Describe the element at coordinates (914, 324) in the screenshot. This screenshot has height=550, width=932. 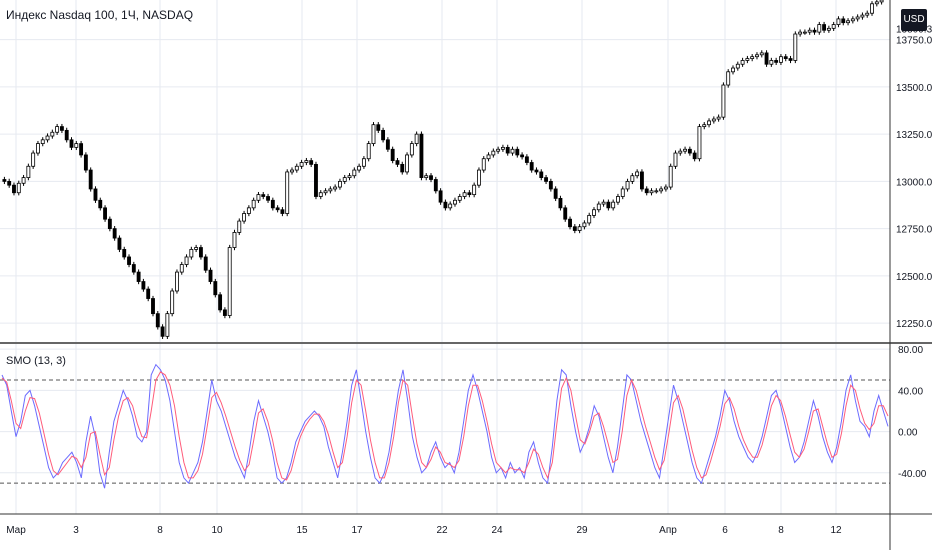
I see `price-tick-label: 12250.00` at that location.